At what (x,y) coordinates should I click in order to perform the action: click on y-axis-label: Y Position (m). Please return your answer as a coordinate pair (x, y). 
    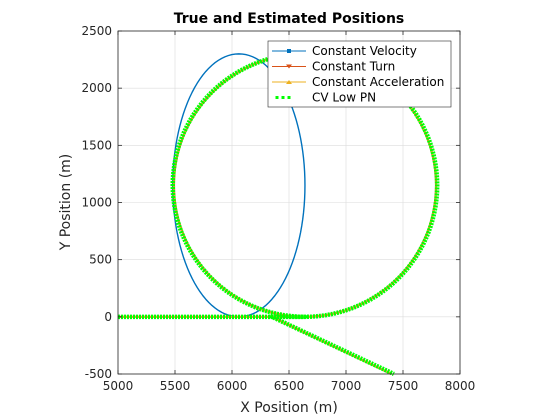
    Looking at the image, I should click on (66, 203).